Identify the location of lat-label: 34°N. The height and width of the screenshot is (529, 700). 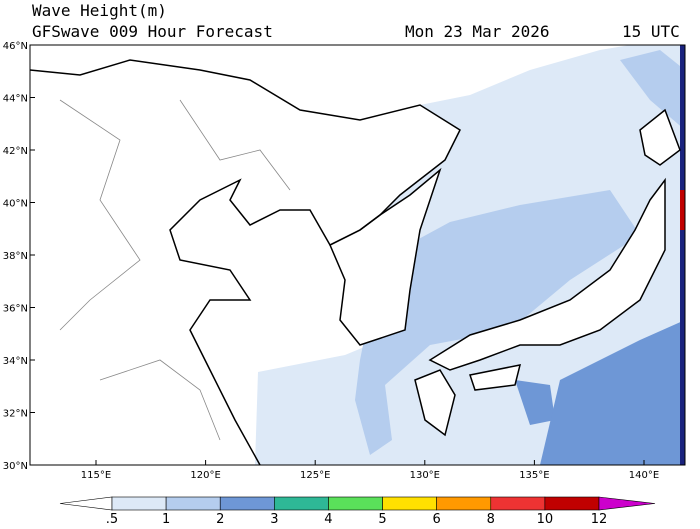
(15, 361).